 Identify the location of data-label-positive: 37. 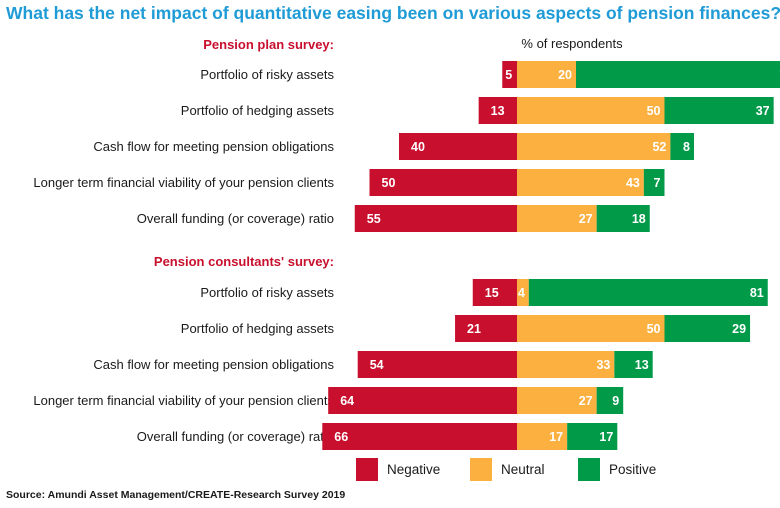
(763, 111).